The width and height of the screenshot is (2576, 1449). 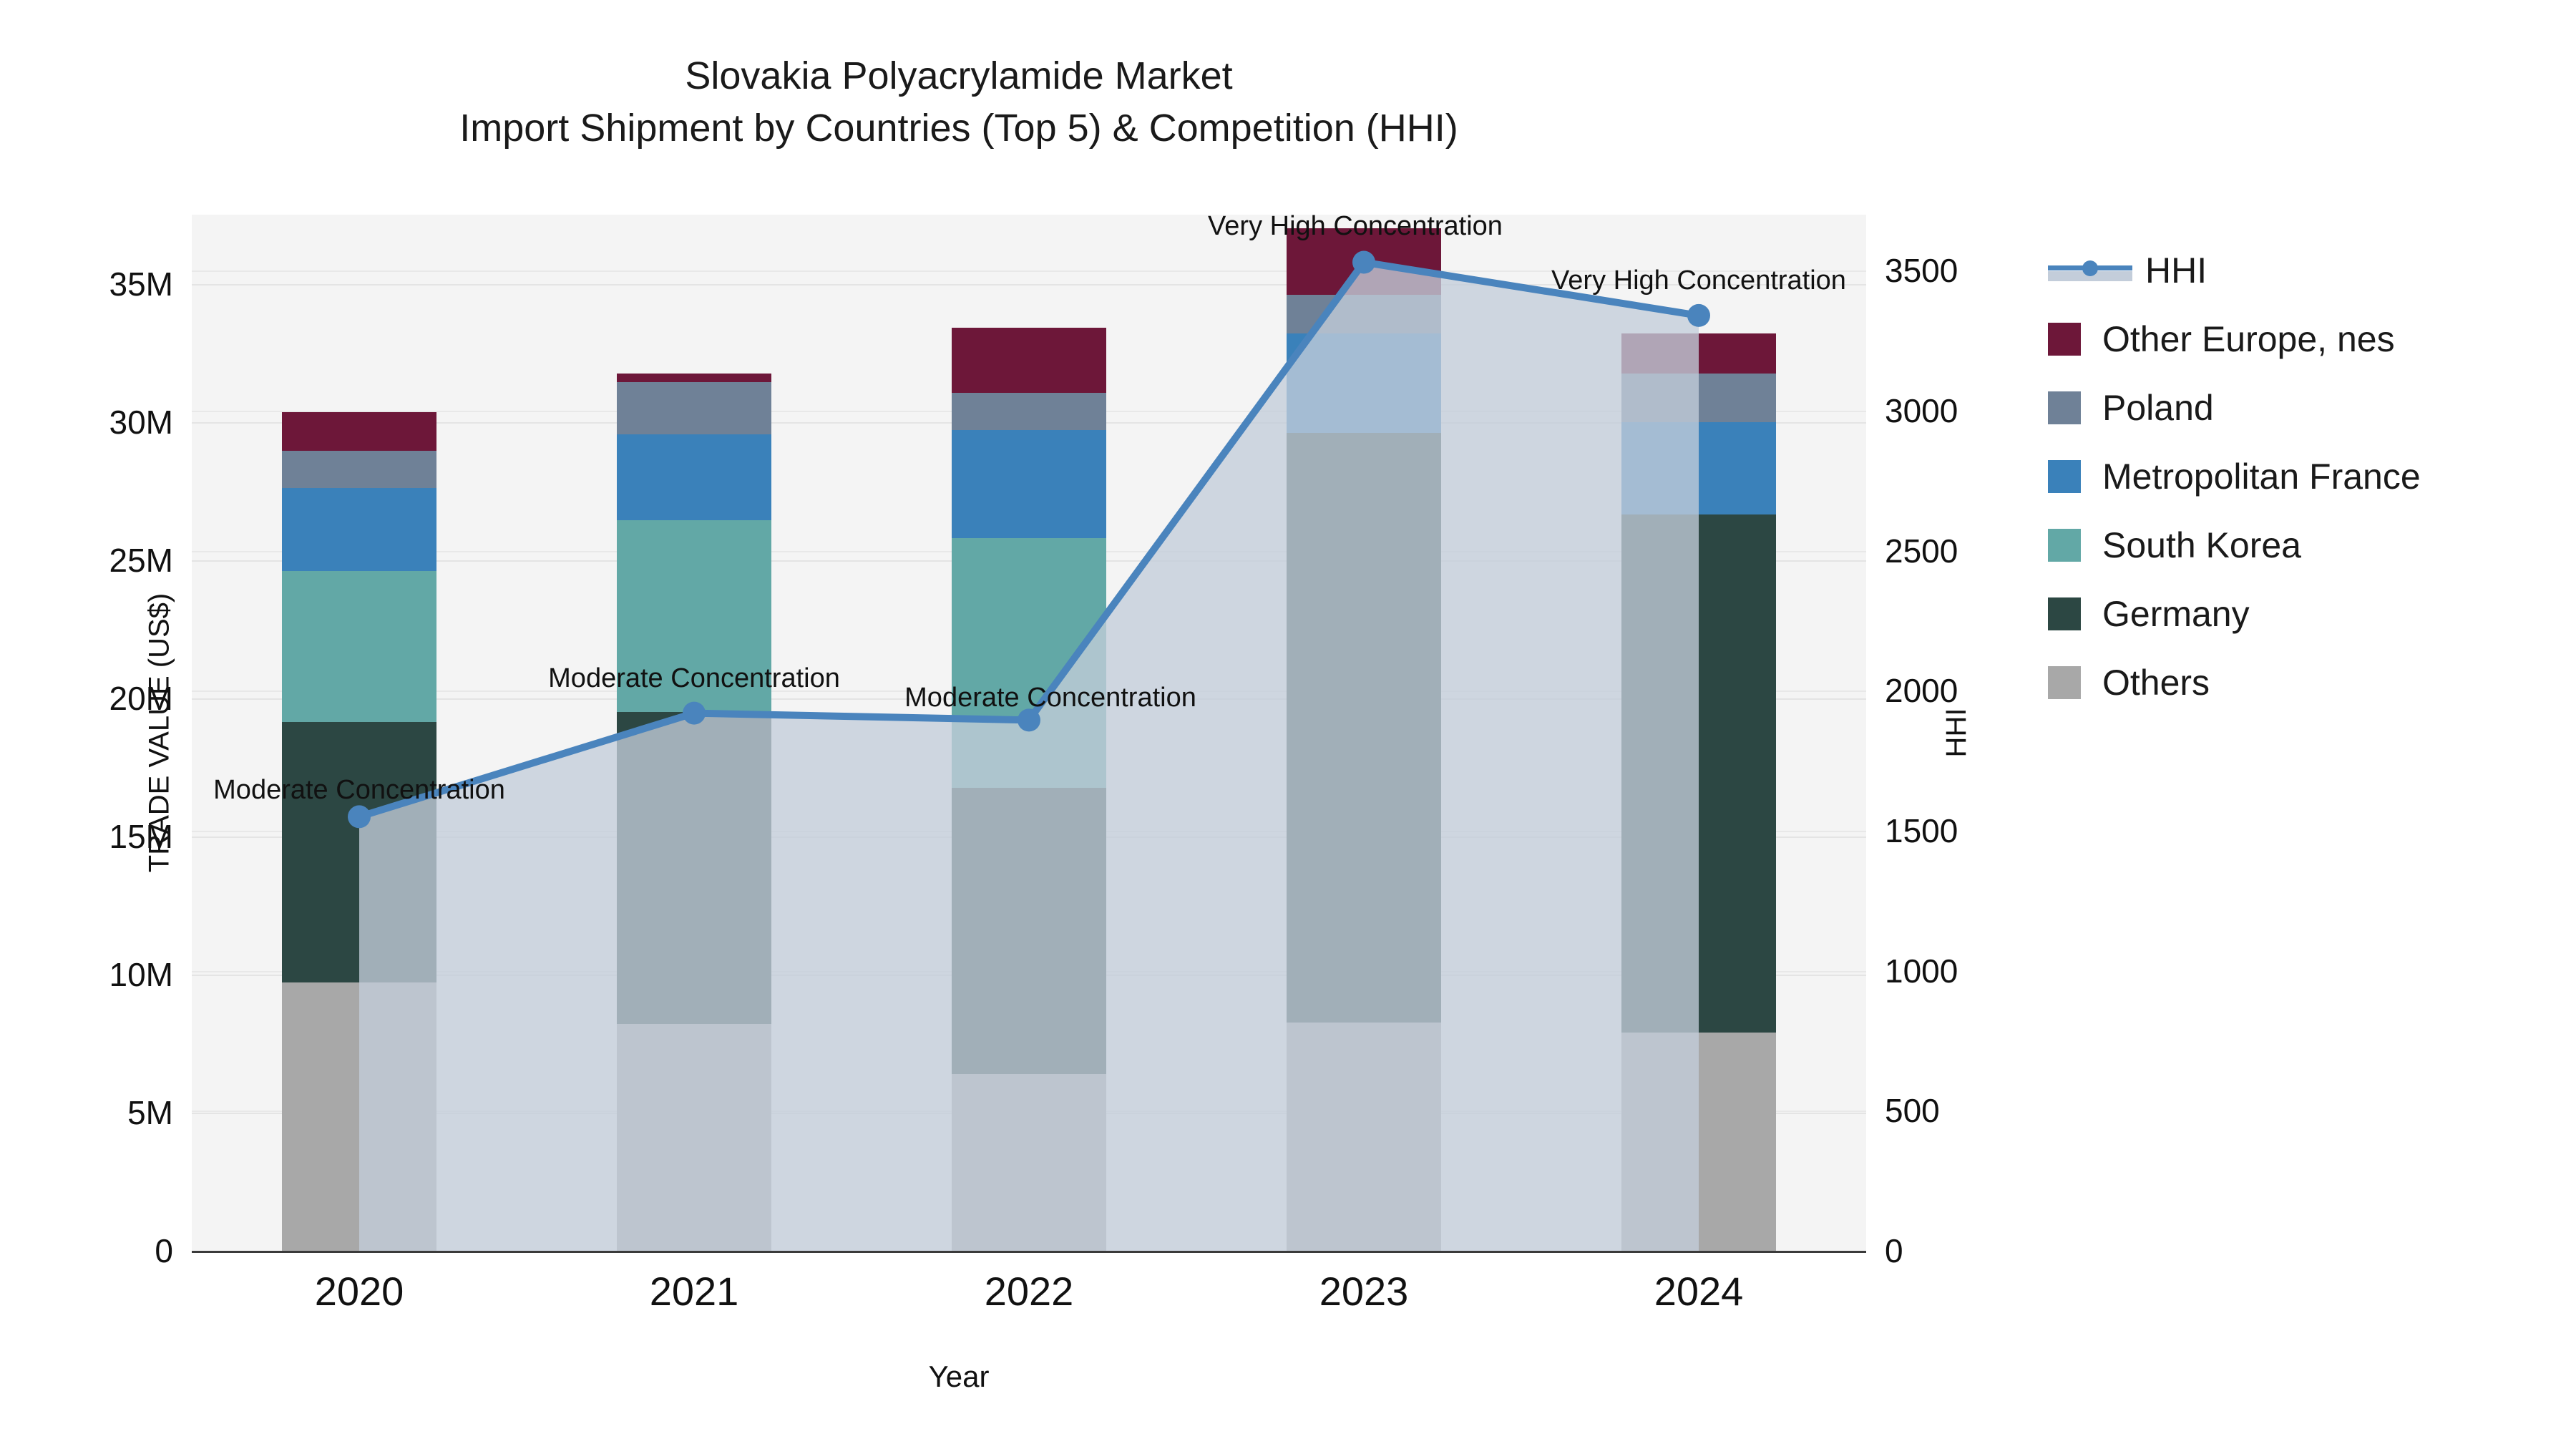 I want to click on legend-label: Germany, so click(x=2176, y=614).